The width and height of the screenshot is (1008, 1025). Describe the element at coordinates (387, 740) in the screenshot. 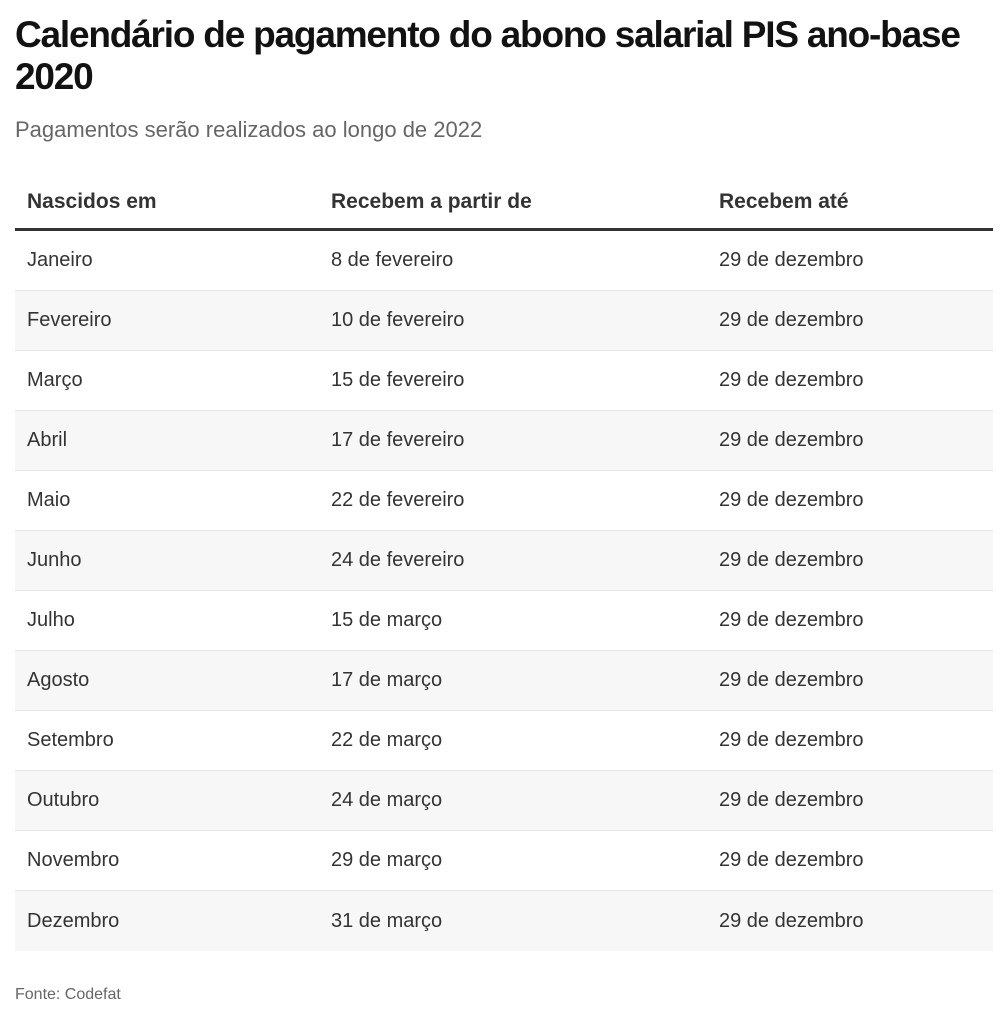

I see `cell-receive-from: 22 de março` at that location.